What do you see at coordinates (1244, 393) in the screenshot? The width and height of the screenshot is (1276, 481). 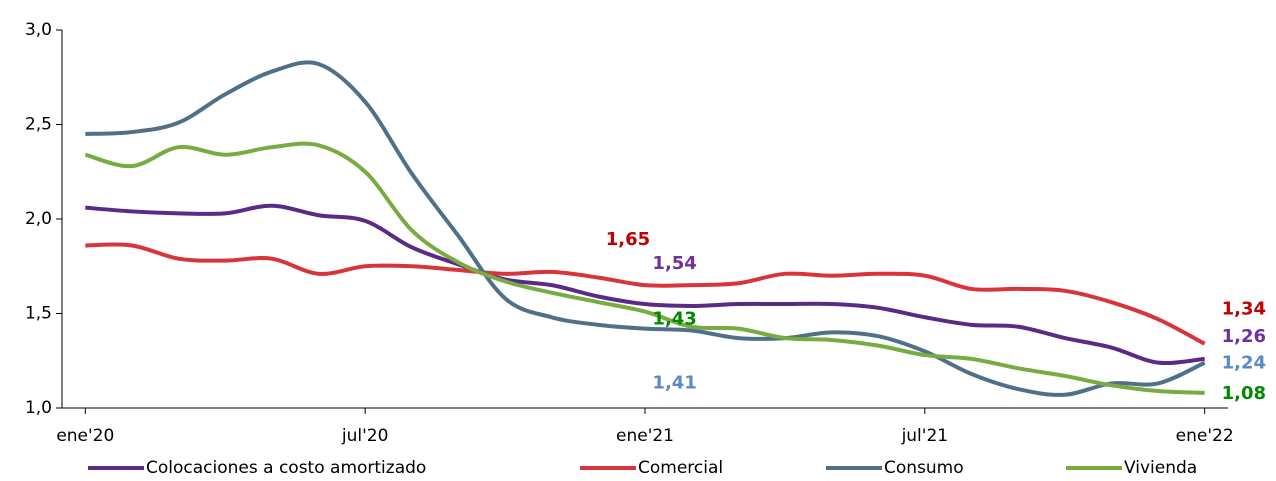 I see `value-label: 1,08` at bounding box center [1244, 393].